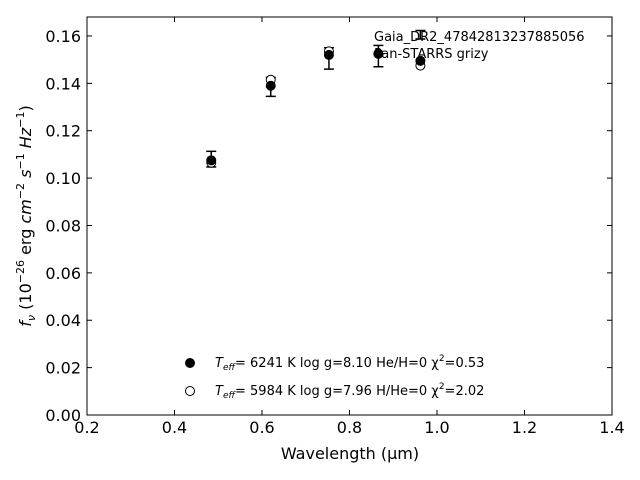  Describe the element at coordinates (316, 107) in the screenshot. I see `model-markers` at that location.